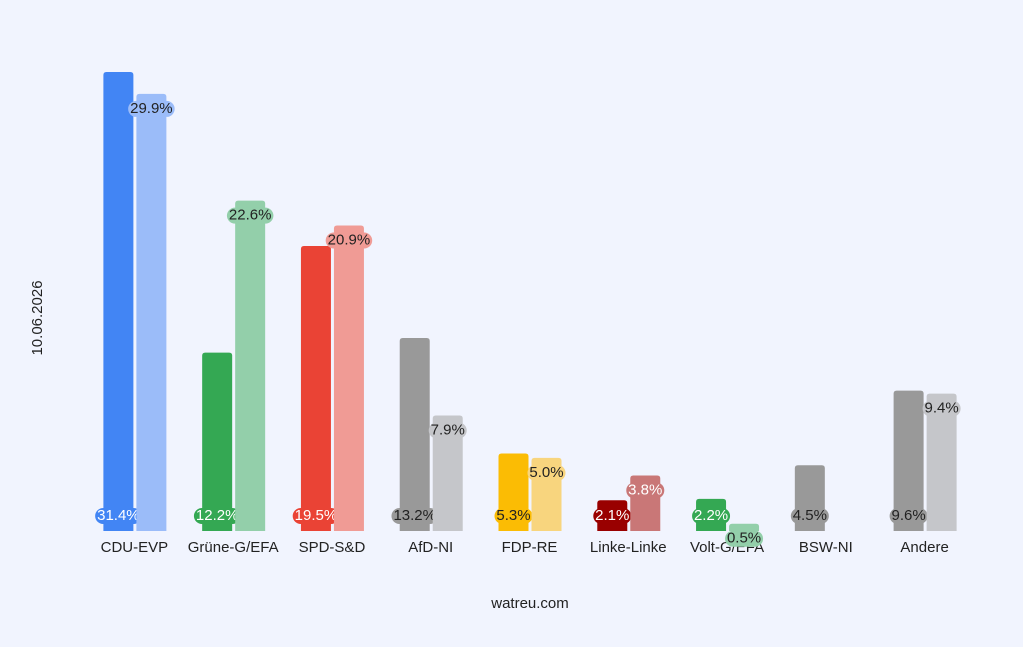  What do you see at coordinates (37, 317) in the screenshot?
I see `y-axis-title: 10.06.2026` at bounding box center [37, 317].